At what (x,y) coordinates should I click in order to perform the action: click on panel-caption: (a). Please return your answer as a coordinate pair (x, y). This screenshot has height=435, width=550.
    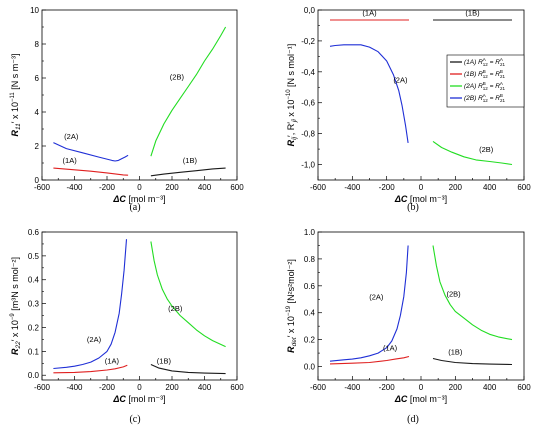
    Looking at the image, I should click on (134, 207).